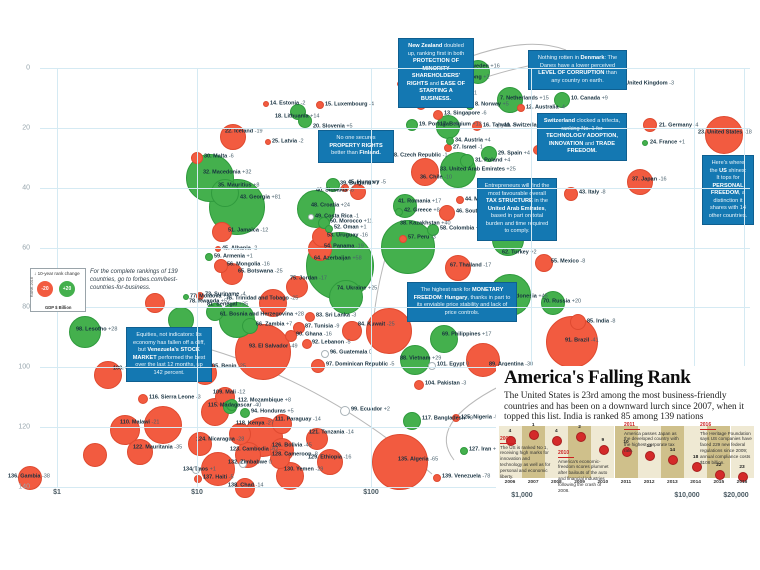 This screenshot has width=760, height=570. I want to click on bubble-label-chad: 138. Chad -14, so click(246, 485).